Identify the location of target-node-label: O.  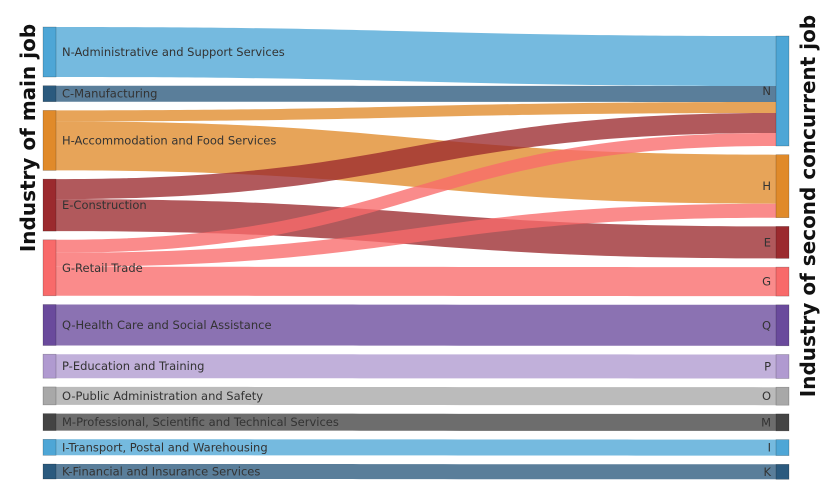
(766, 396).